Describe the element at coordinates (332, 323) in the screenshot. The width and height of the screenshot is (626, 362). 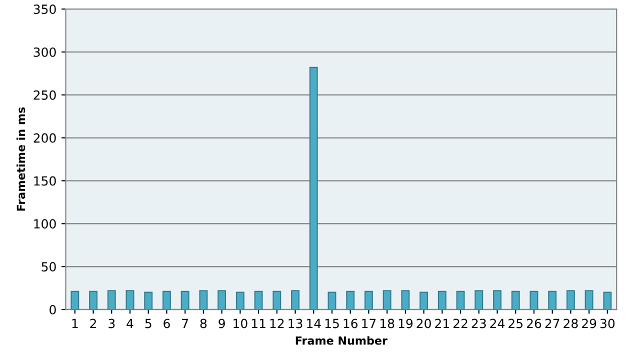
I see `x-tick-label: 15` at that location.